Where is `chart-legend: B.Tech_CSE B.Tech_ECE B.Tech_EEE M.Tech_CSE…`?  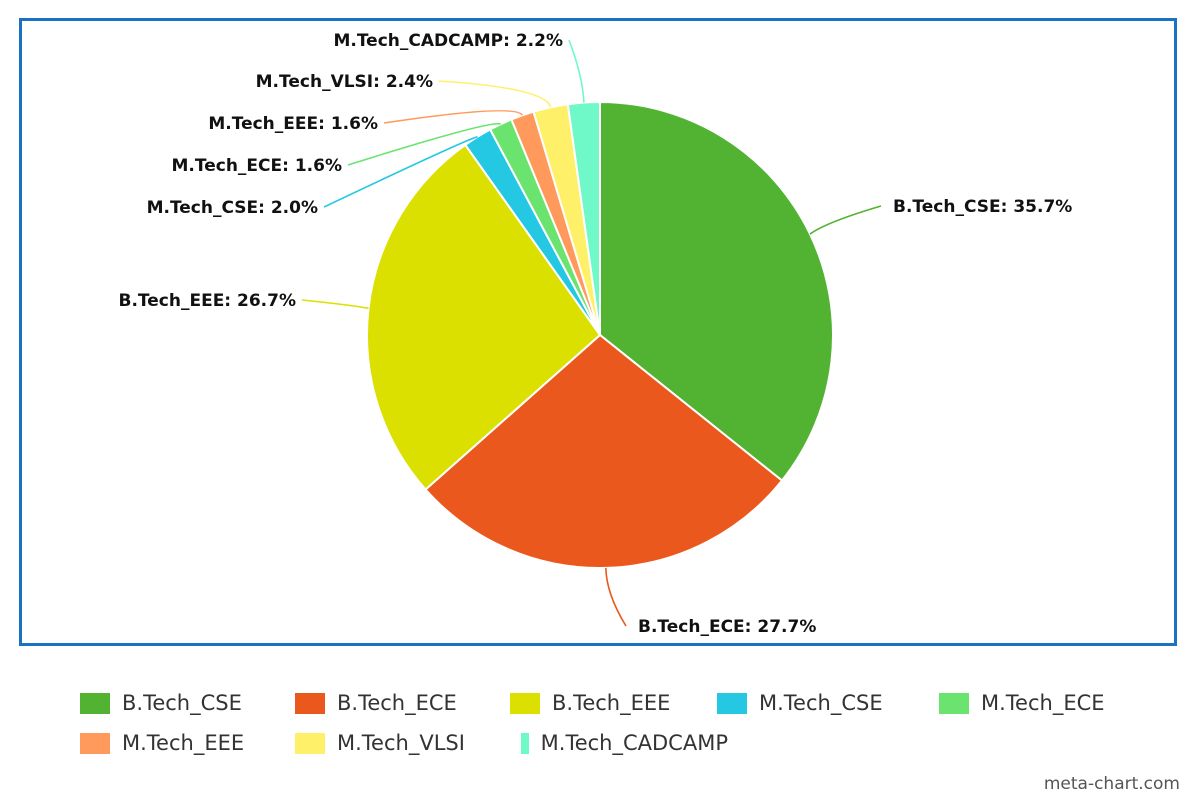 chart-legend: B.Tech_CSE B.Tech_ECE B.Tech_EEE M.Tech_CSE… is located at coordinates (620, 723).